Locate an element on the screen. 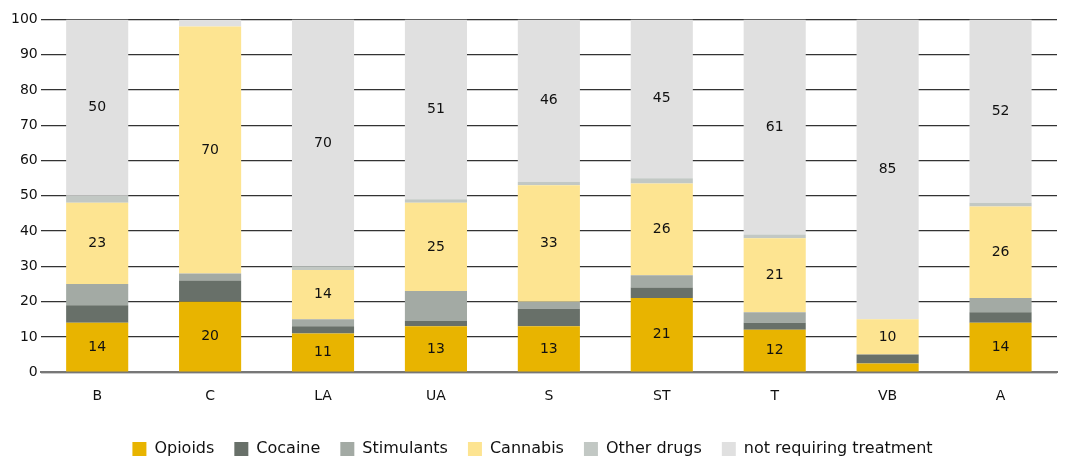 The image size is (1075, 475). y-tick-label: 40 is located at coordinates (28, 229).